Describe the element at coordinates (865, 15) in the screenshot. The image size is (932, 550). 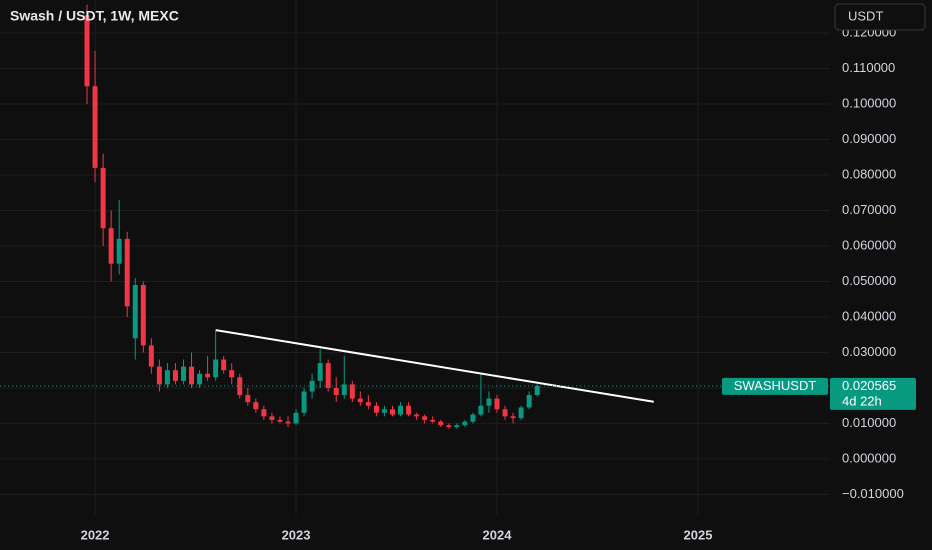
I see `currency-button-label: USDT` at that location.